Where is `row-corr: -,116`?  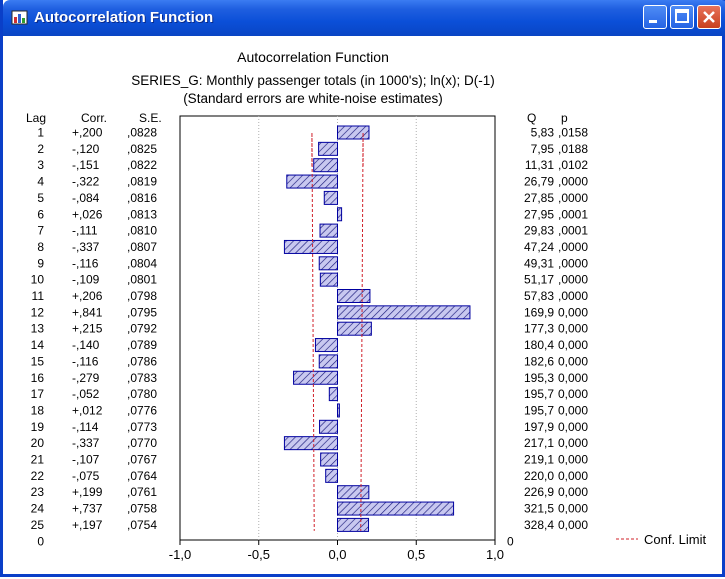
row-corr: -,116 is located at coordinates (85, 263).